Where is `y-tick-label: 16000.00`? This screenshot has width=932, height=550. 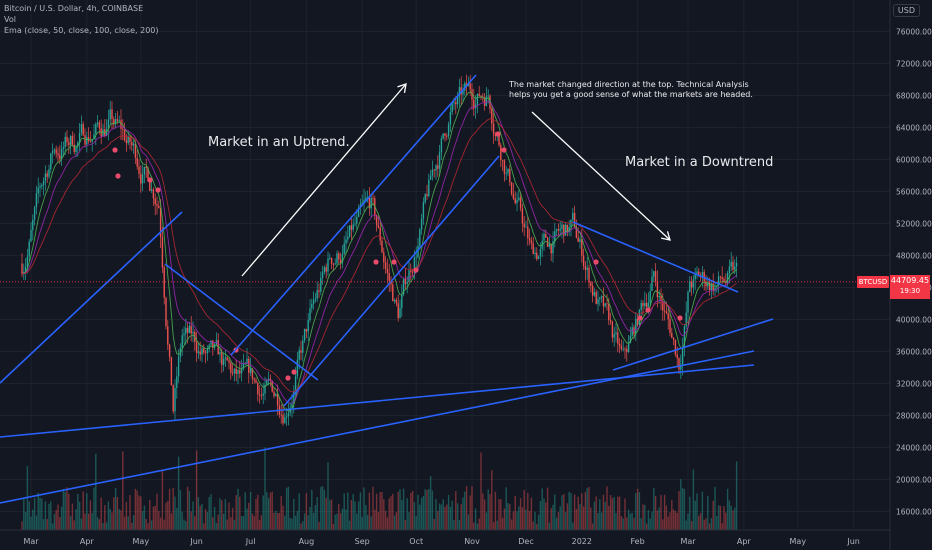 y-tick-label: 16000.00 is located at coordinates (914, 512).